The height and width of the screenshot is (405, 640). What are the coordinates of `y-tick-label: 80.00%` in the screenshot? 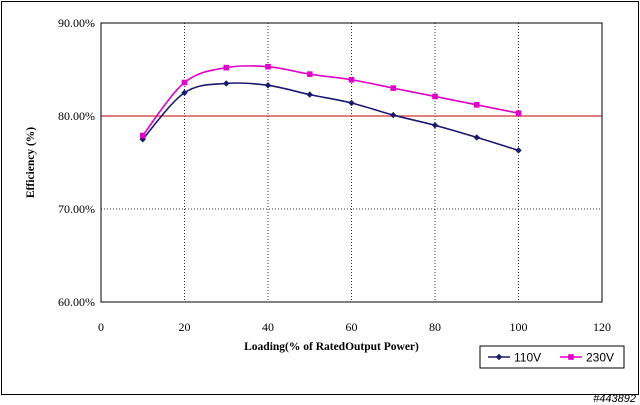 It's located at (76, 116).